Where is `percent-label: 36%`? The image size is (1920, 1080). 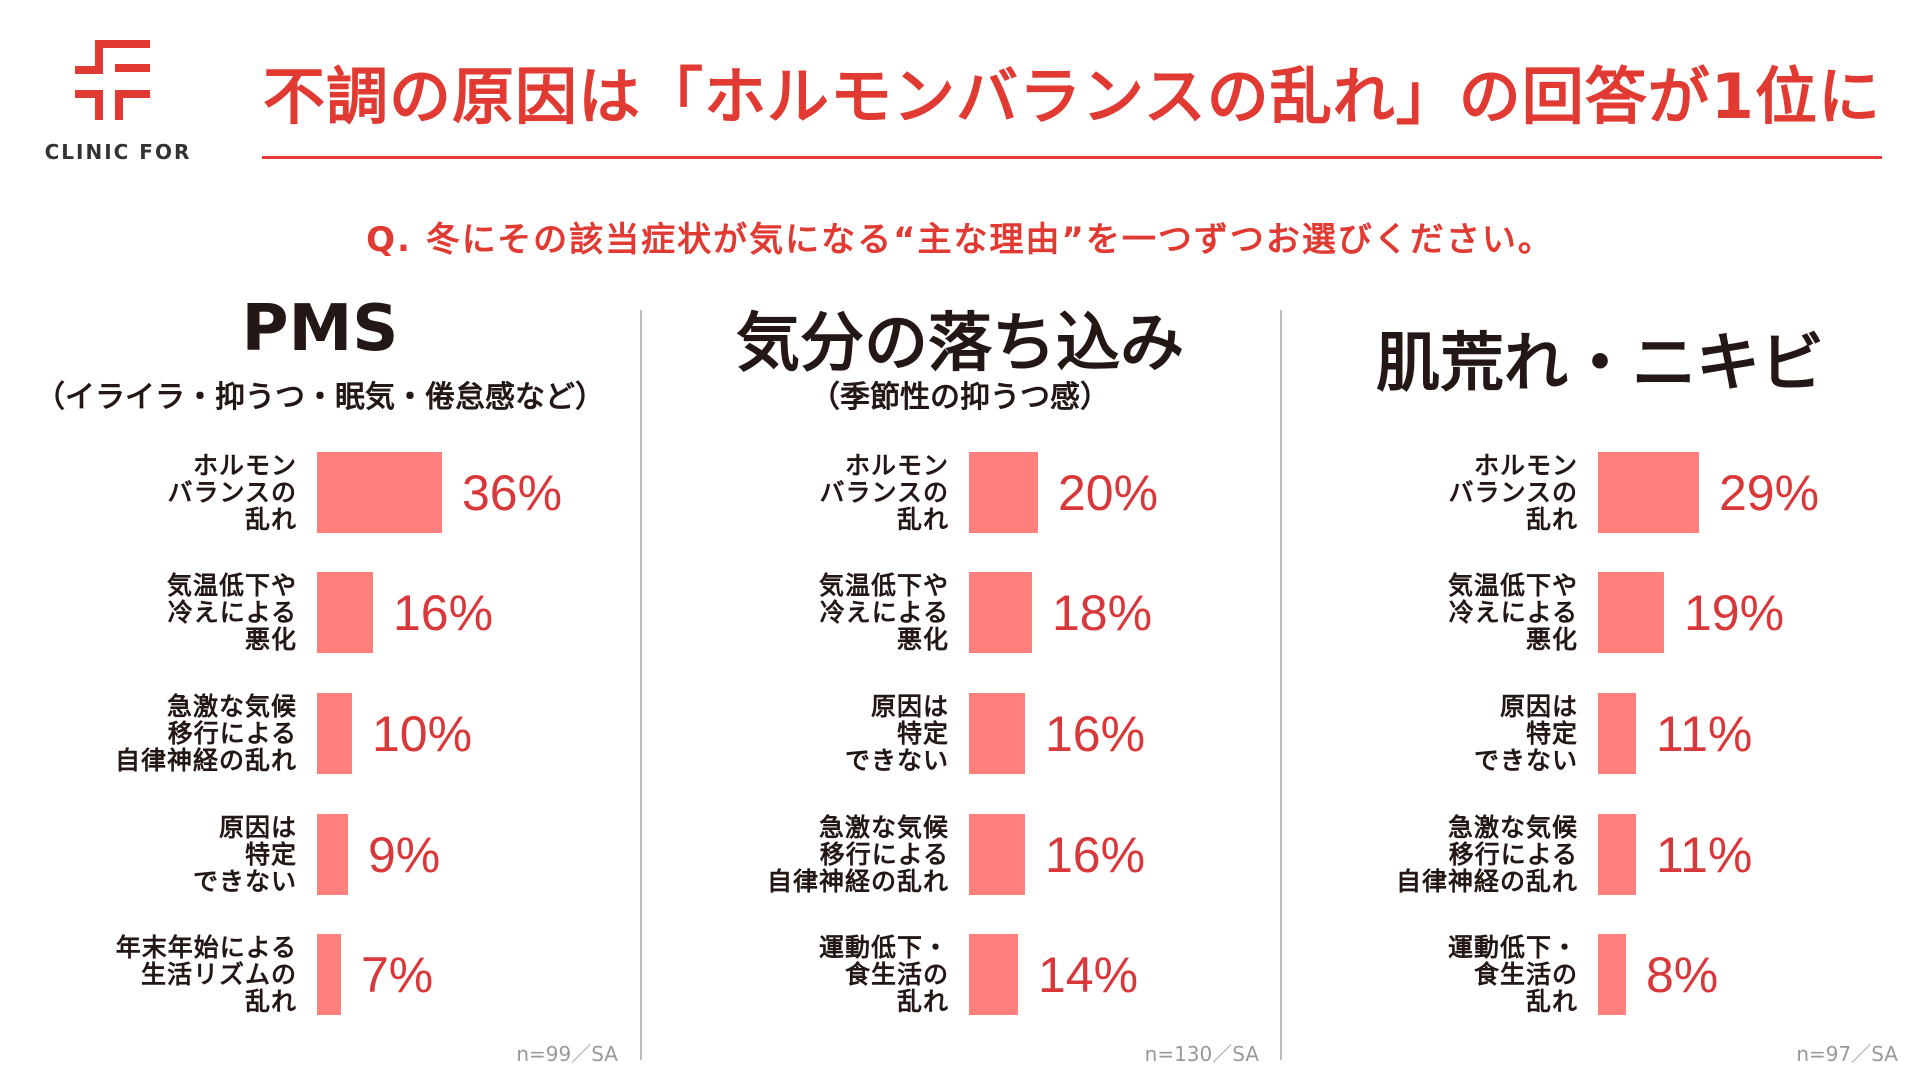
percent-label: 36% is located at coordinates (512, 492).